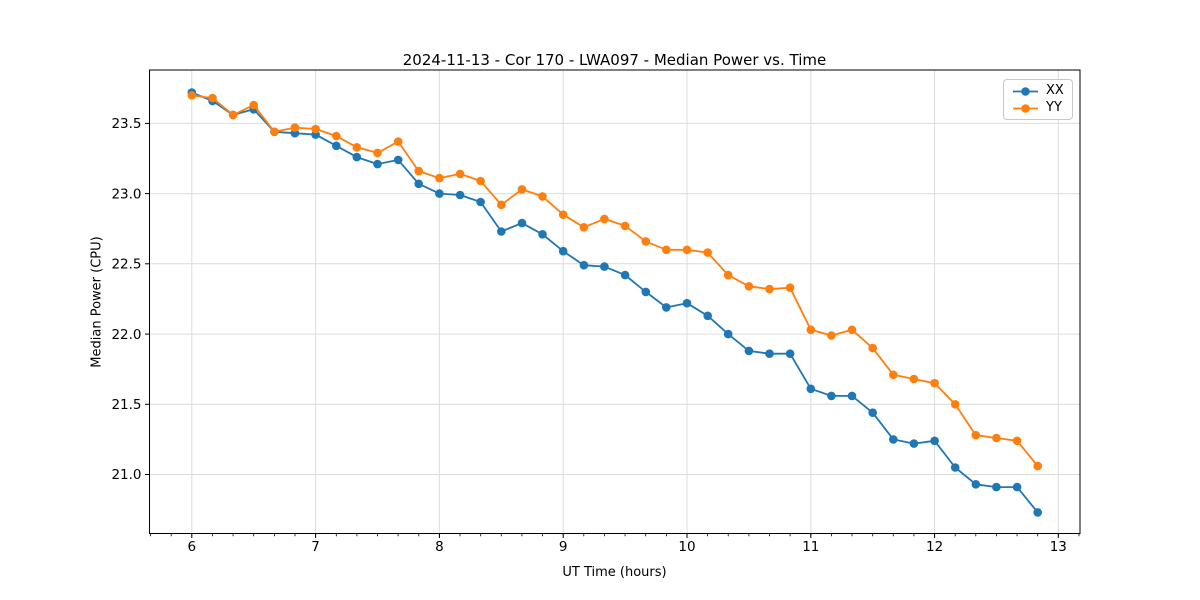 The width and height of the screenshot is (1200, 600). Describe the element at coordinates (126, 405) in the screenshot. I see `svg-text: 21.5` at that location.